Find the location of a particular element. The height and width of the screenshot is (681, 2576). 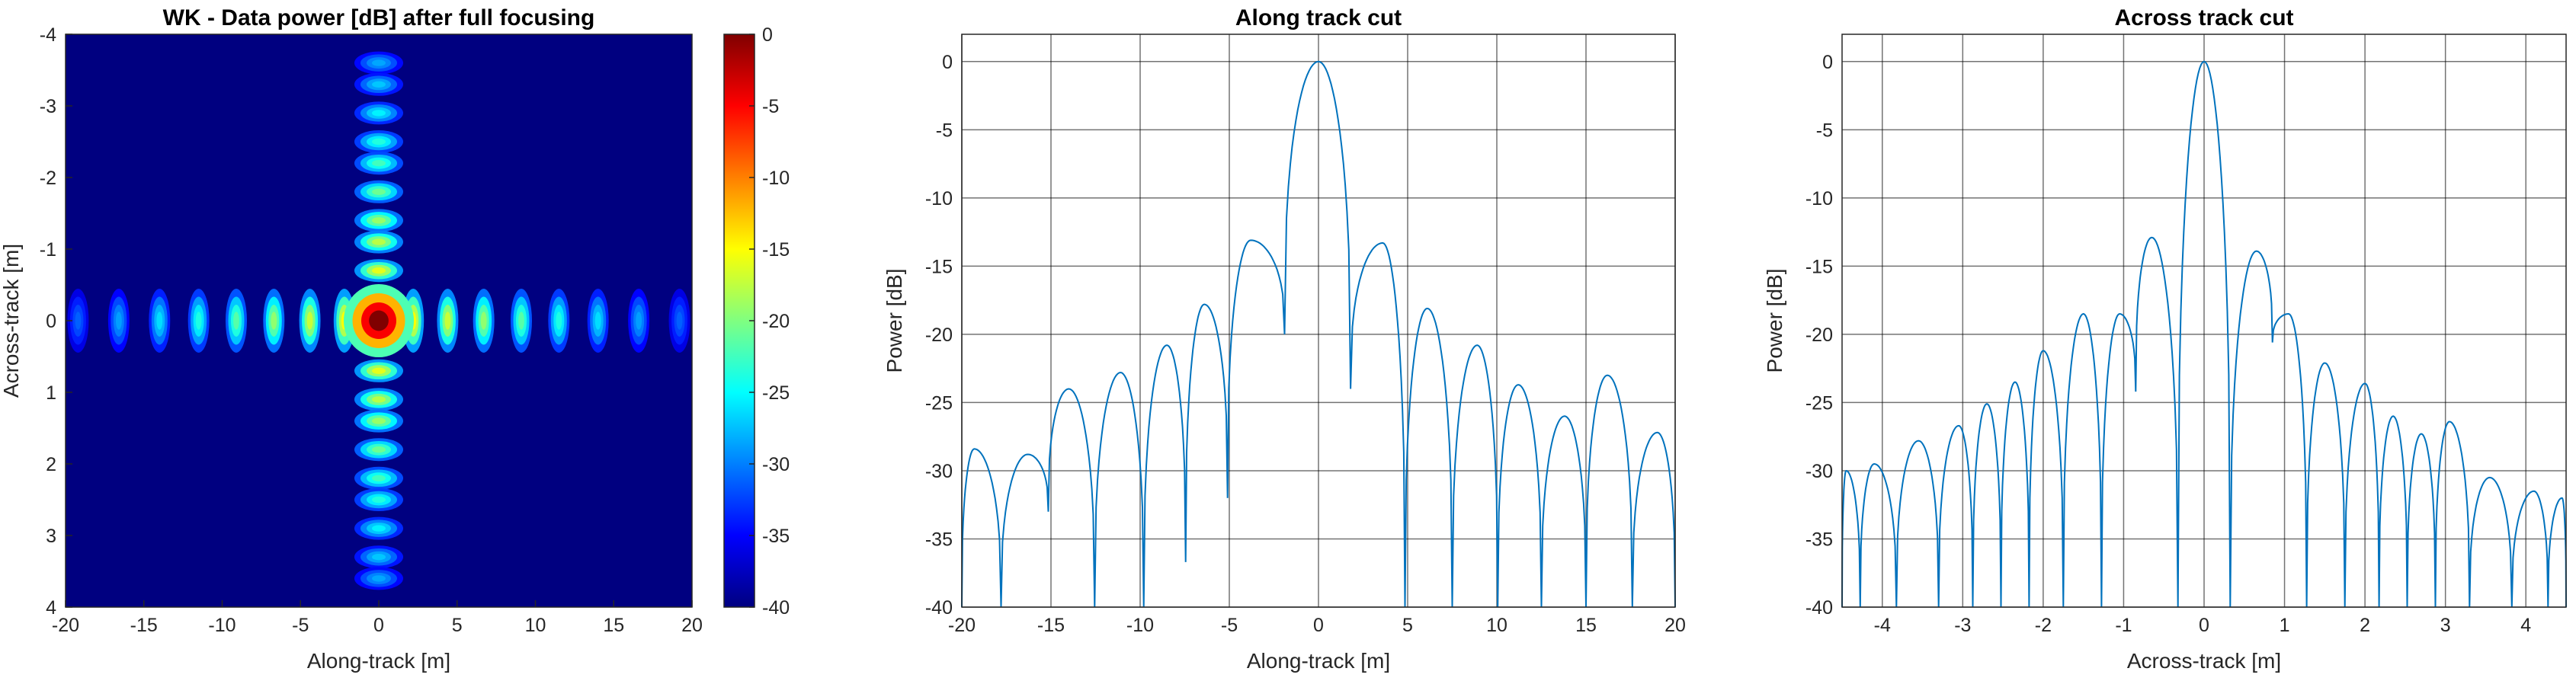

colorbar-tick-label: -35 is located at coordinates (776, 536).